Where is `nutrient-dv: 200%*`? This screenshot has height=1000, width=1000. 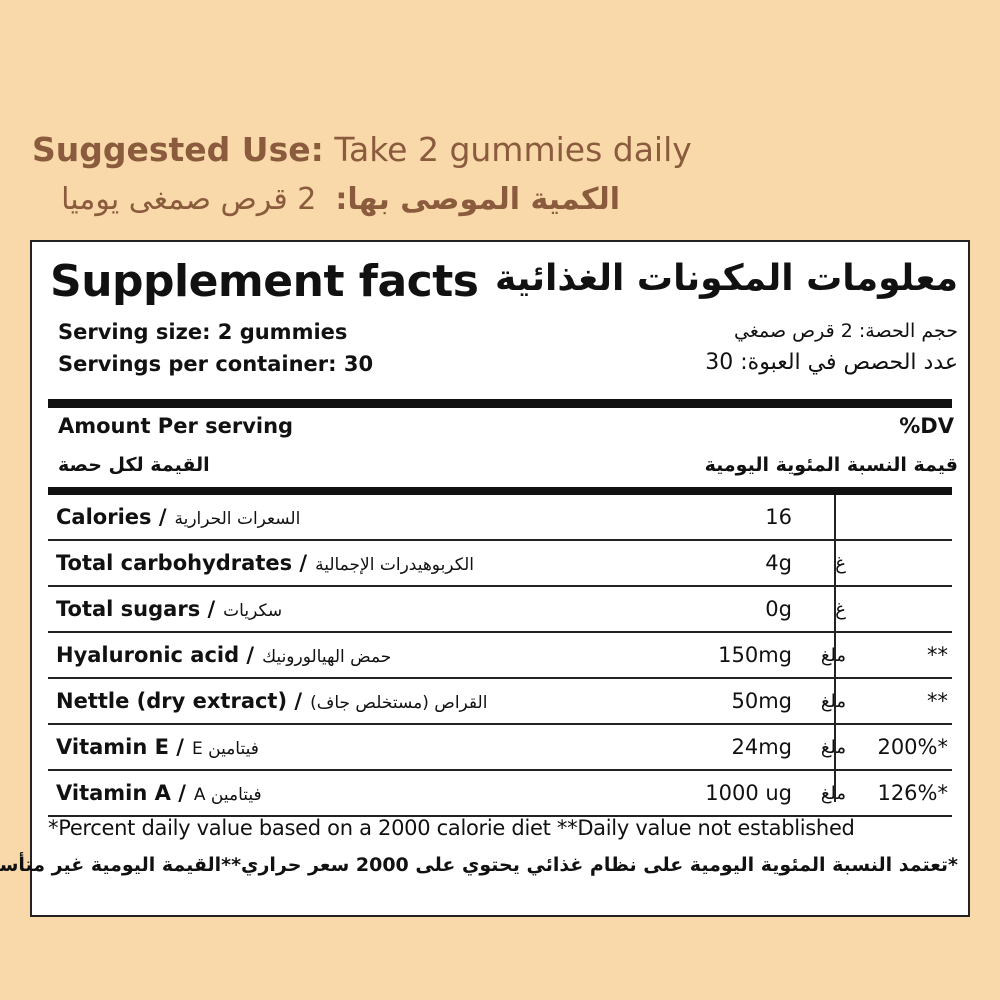
nutrient-dv: 200%* is located at coordinates (912, 747).